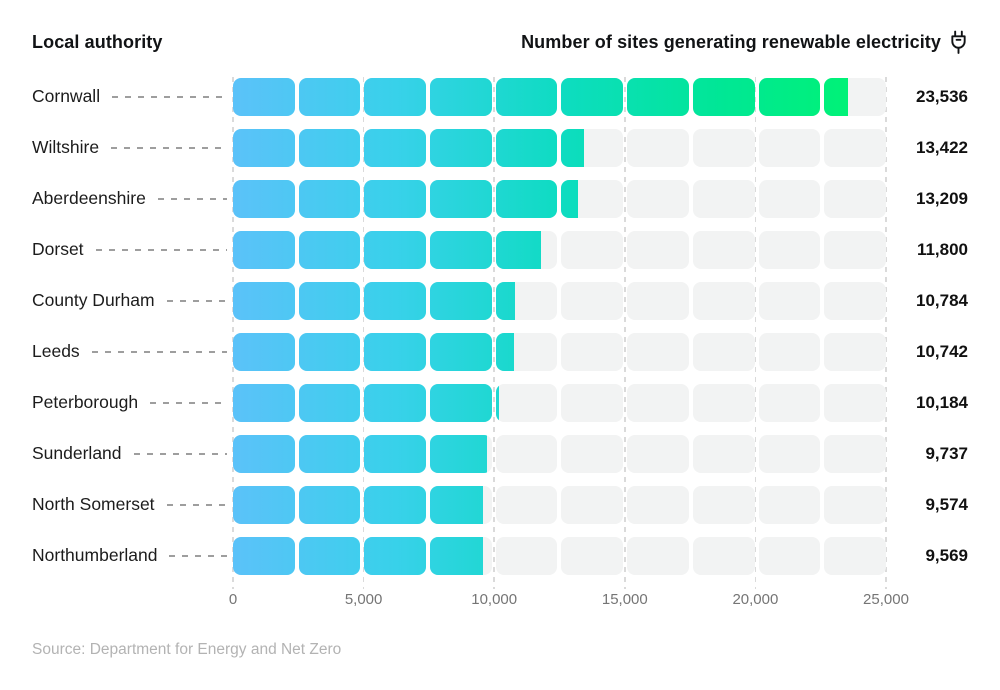  I want to click on row-value: 10,184, so click(942, 402).